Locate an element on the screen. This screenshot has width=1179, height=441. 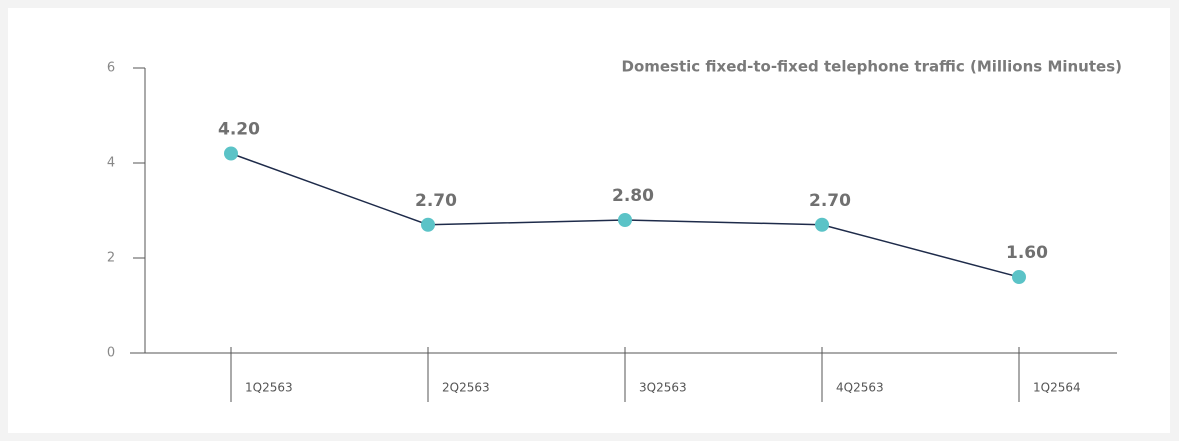
x-tick-label: 2Q2563 is located at coordinates (466, 388).